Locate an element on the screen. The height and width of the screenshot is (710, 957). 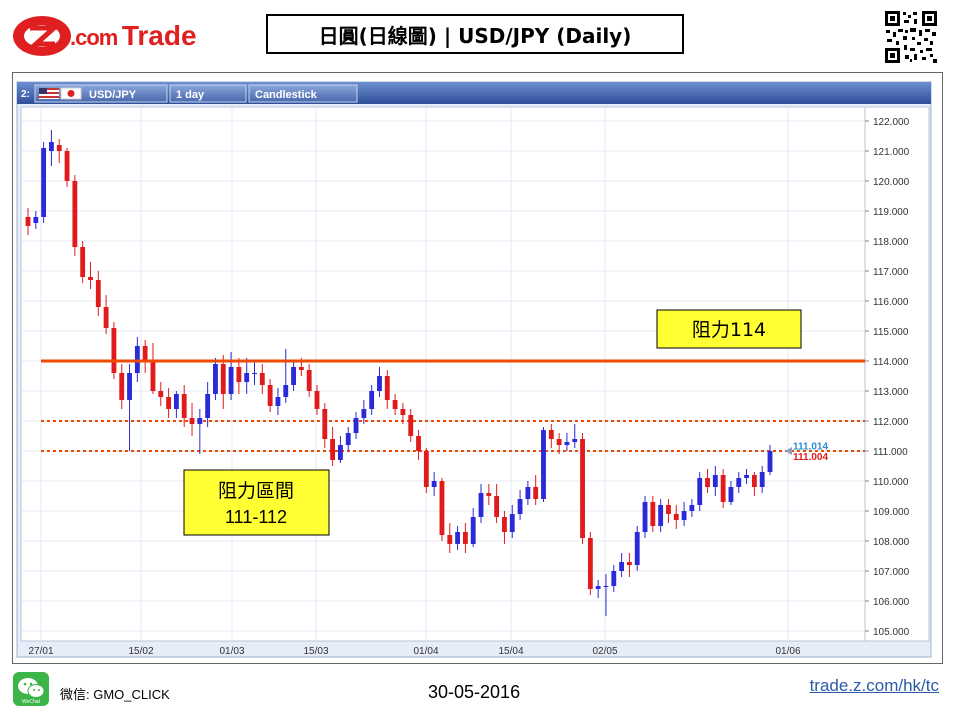
ask-price-tag: 111.014 is located at coordinates (810, 447).